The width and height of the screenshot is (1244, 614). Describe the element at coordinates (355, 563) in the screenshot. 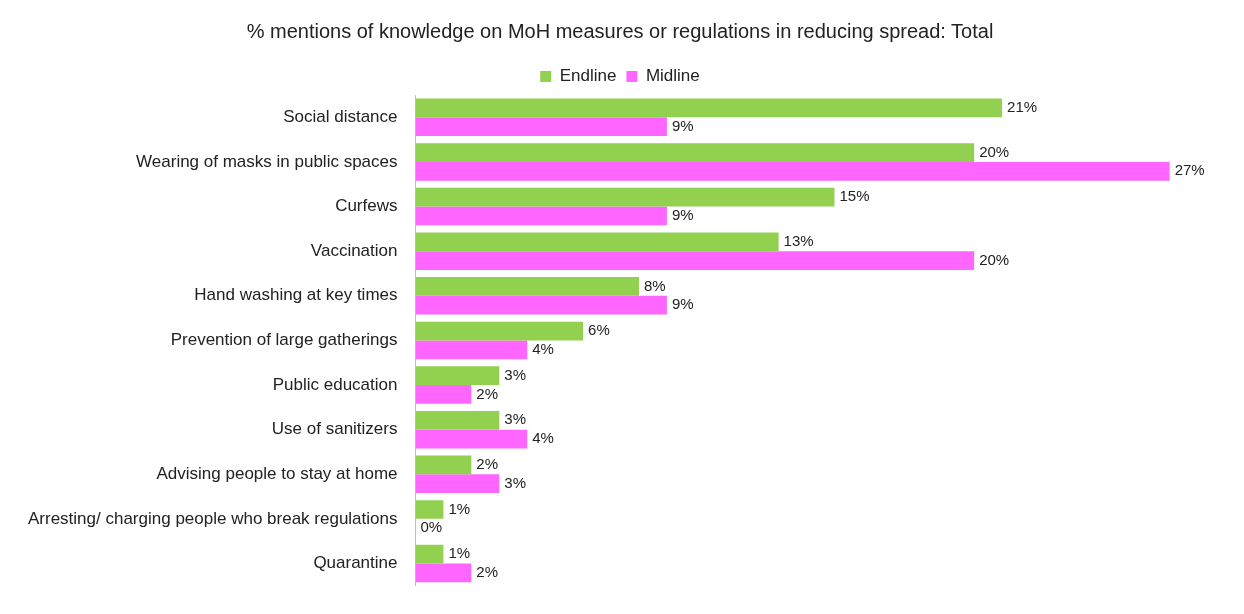

I see `y-tick-label: Quarantine` at that location.